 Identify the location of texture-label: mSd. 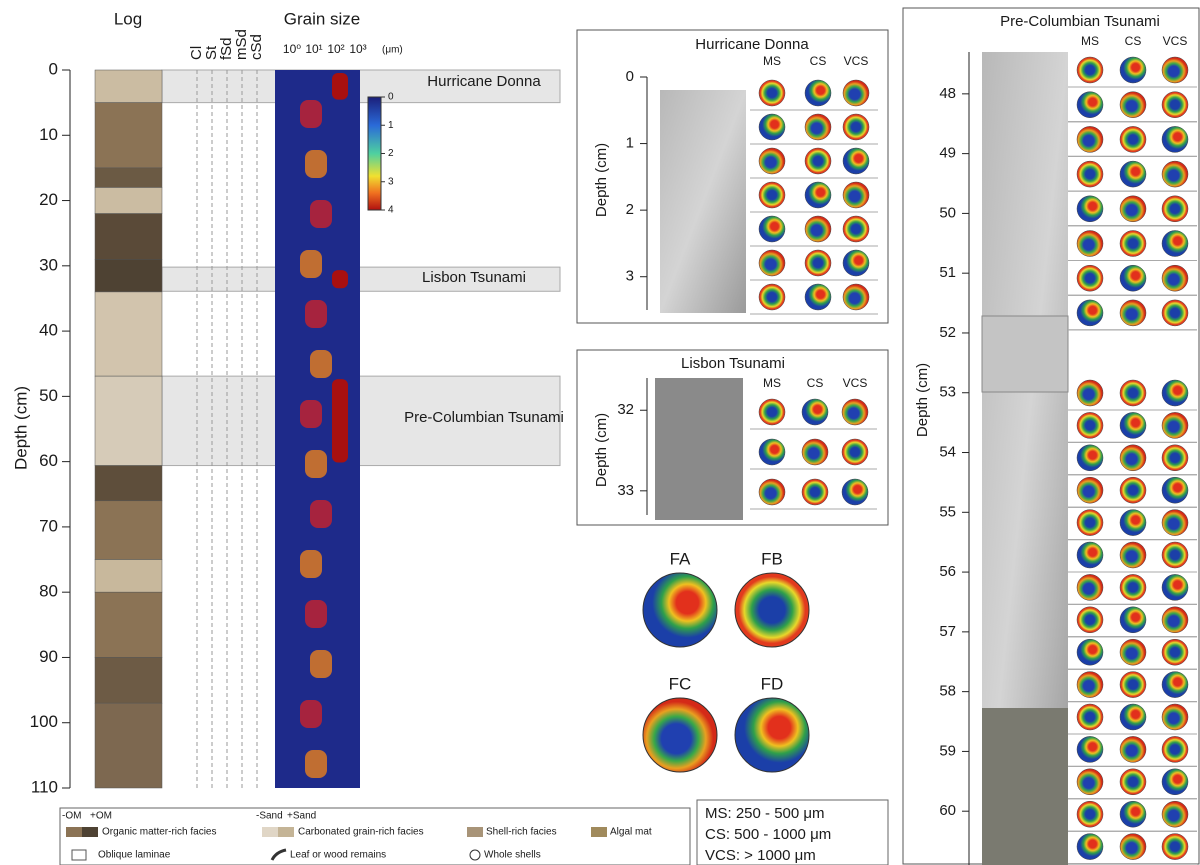
(241, 44).